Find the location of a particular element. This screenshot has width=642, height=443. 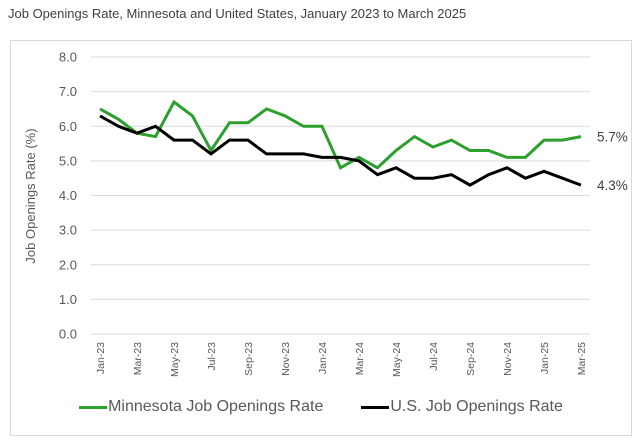

y-tick-label: 1.0 is located at coordinates (68, 299).